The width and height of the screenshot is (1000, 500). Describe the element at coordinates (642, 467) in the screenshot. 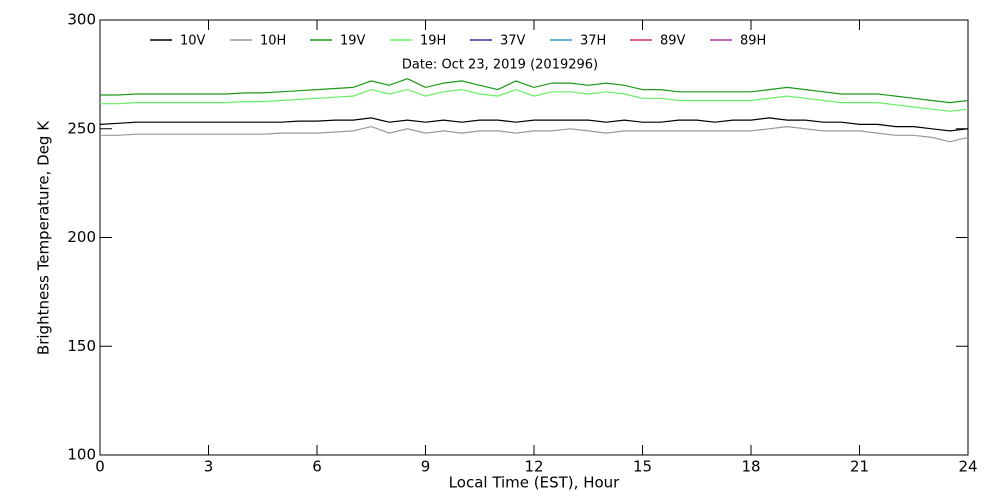

I see `x-tick-label: 15` at that location.